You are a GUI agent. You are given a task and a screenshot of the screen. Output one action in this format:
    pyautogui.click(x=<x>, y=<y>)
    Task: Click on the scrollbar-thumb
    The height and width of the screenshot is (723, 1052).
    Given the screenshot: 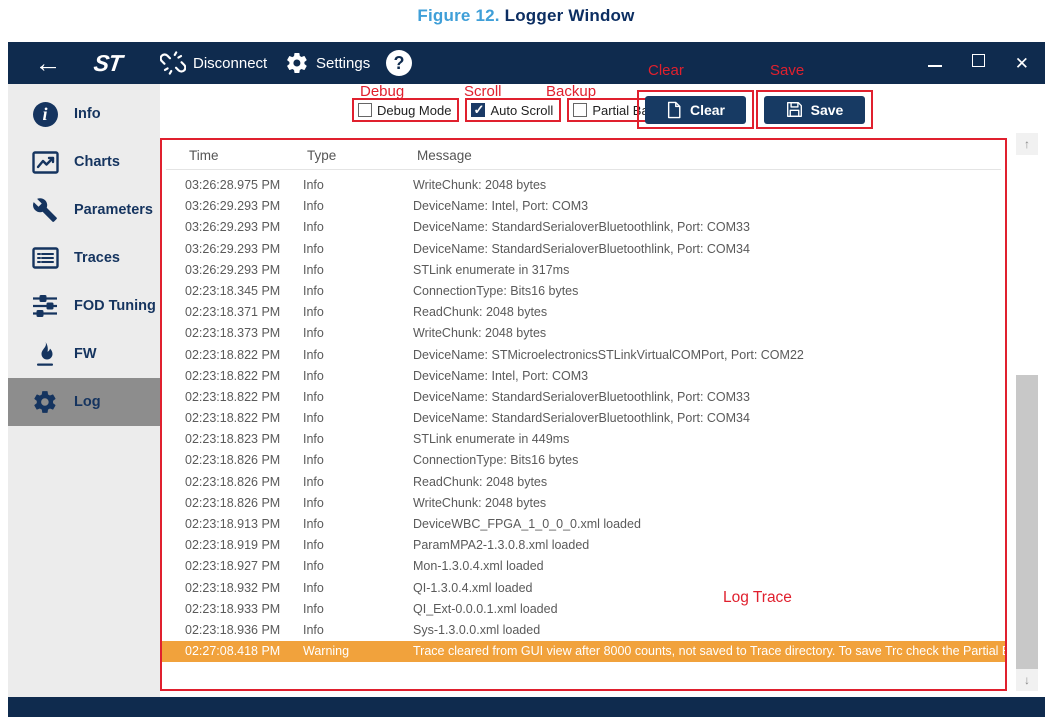 What is the action you would take?
    pyautogui.click(x=1027, y=524)
    